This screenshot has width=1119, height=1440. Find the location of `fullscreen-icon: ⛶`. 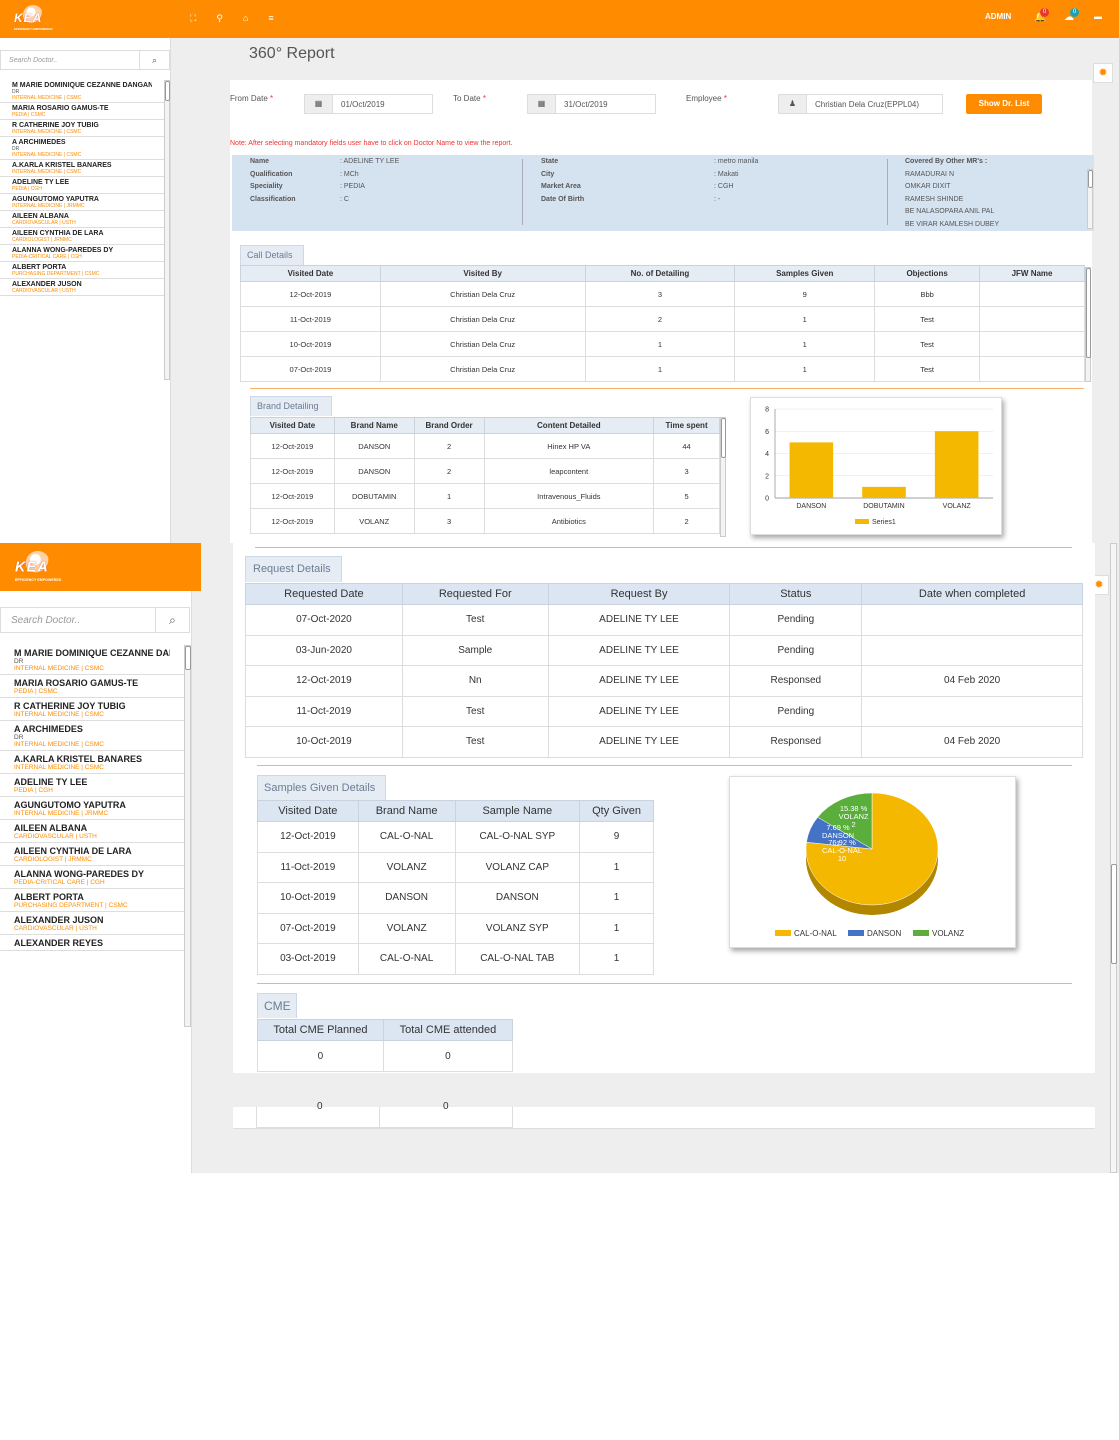

fullscreen-icon: ⛶ is located at coordinates (193, 18).